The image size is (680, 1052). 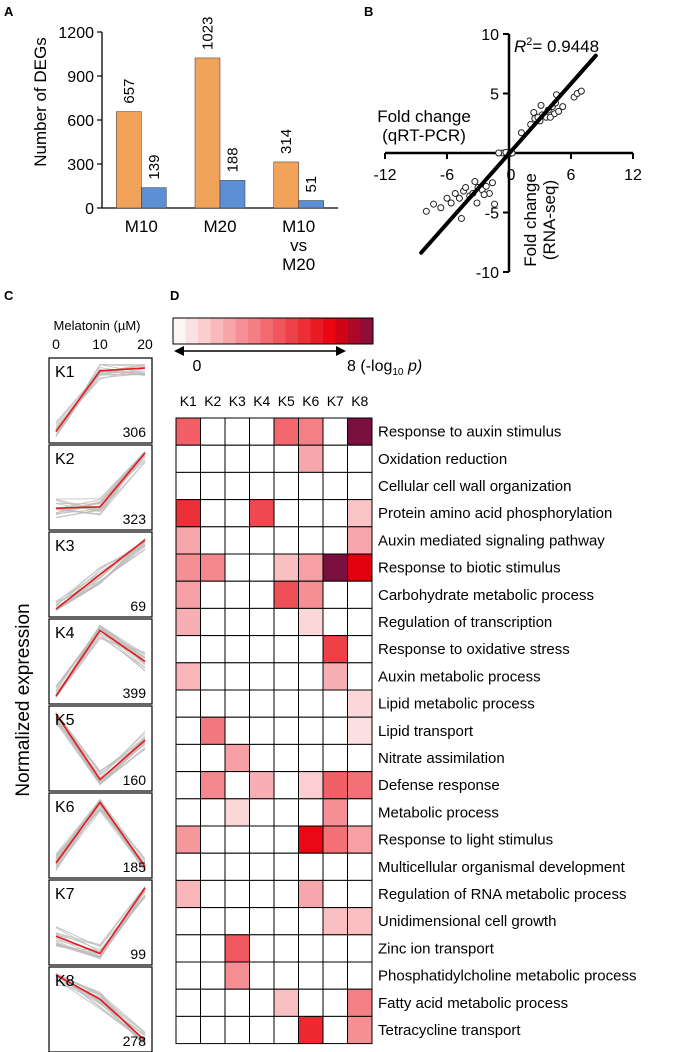 I want to click on cluster-name: K1, so click(x=65, y=372).